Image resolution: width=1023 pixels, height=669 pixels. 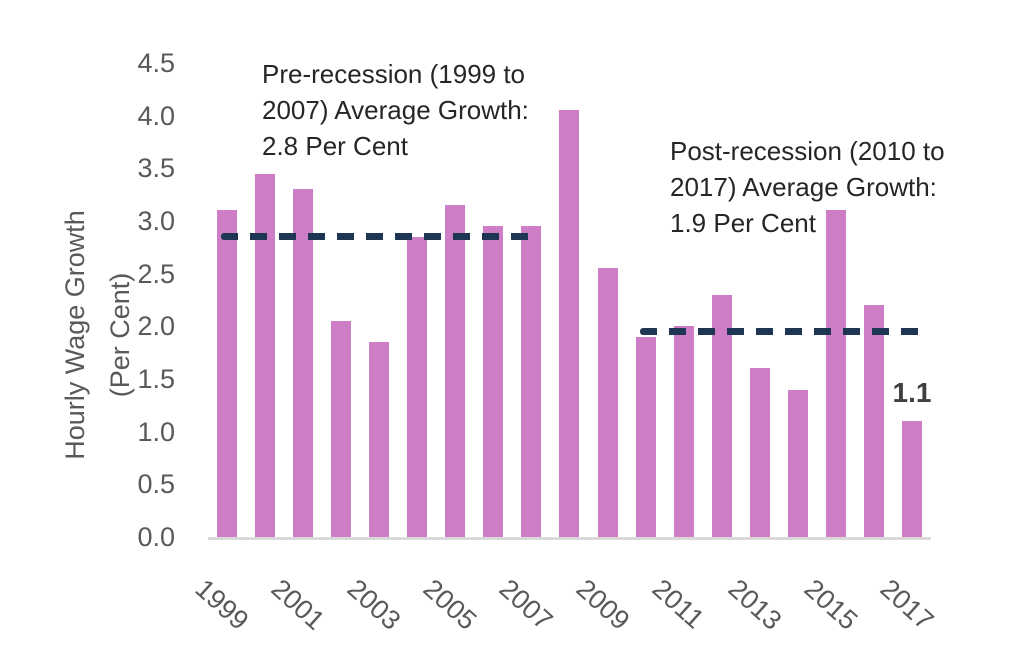 What do you see at coordinates (797, 463) in the screenshot?
I see `bar-2014` at bounding box center [797, 463].